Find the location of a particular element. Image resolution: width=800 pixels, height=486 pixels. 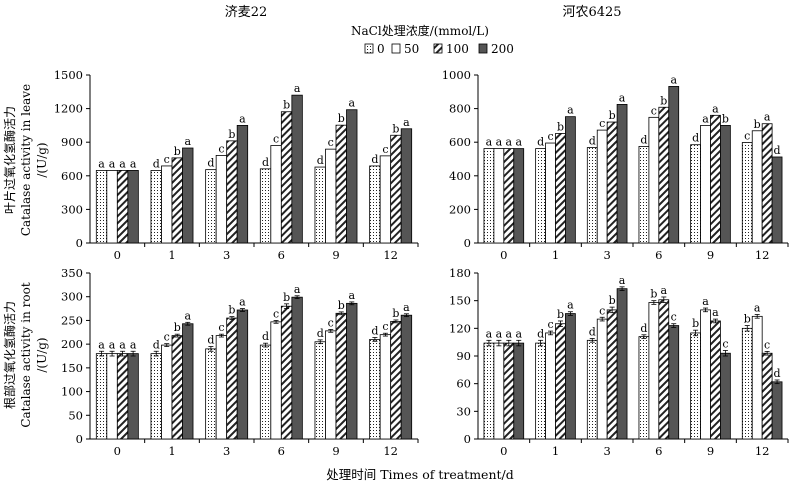

x-tick-label: 1 is located at coordinates (171, 255).